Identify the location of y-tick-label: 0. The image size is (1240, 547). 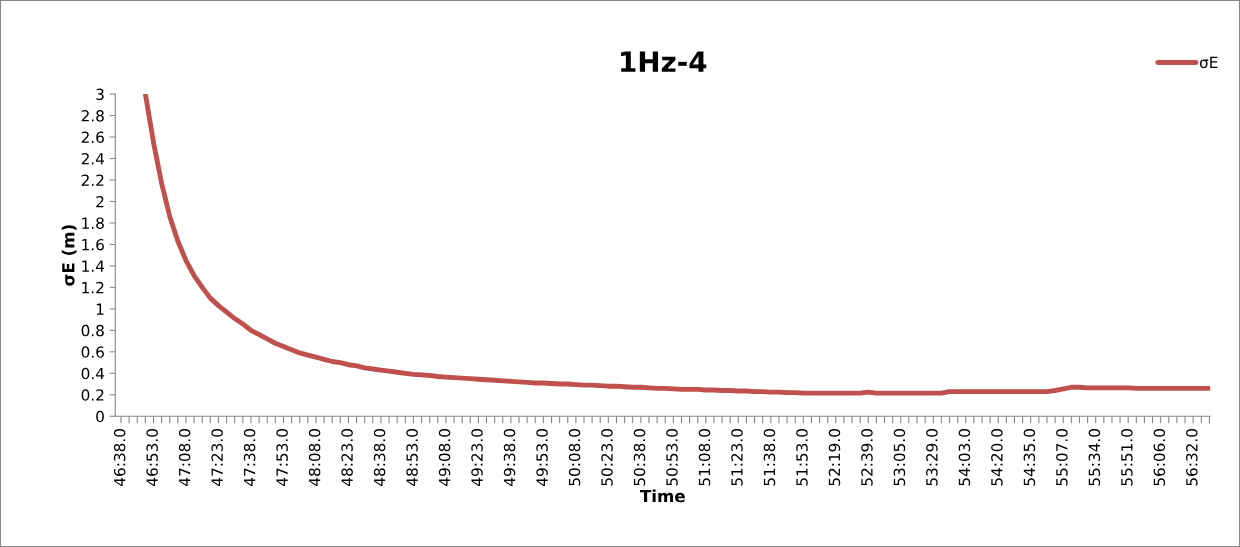
(100, 416).